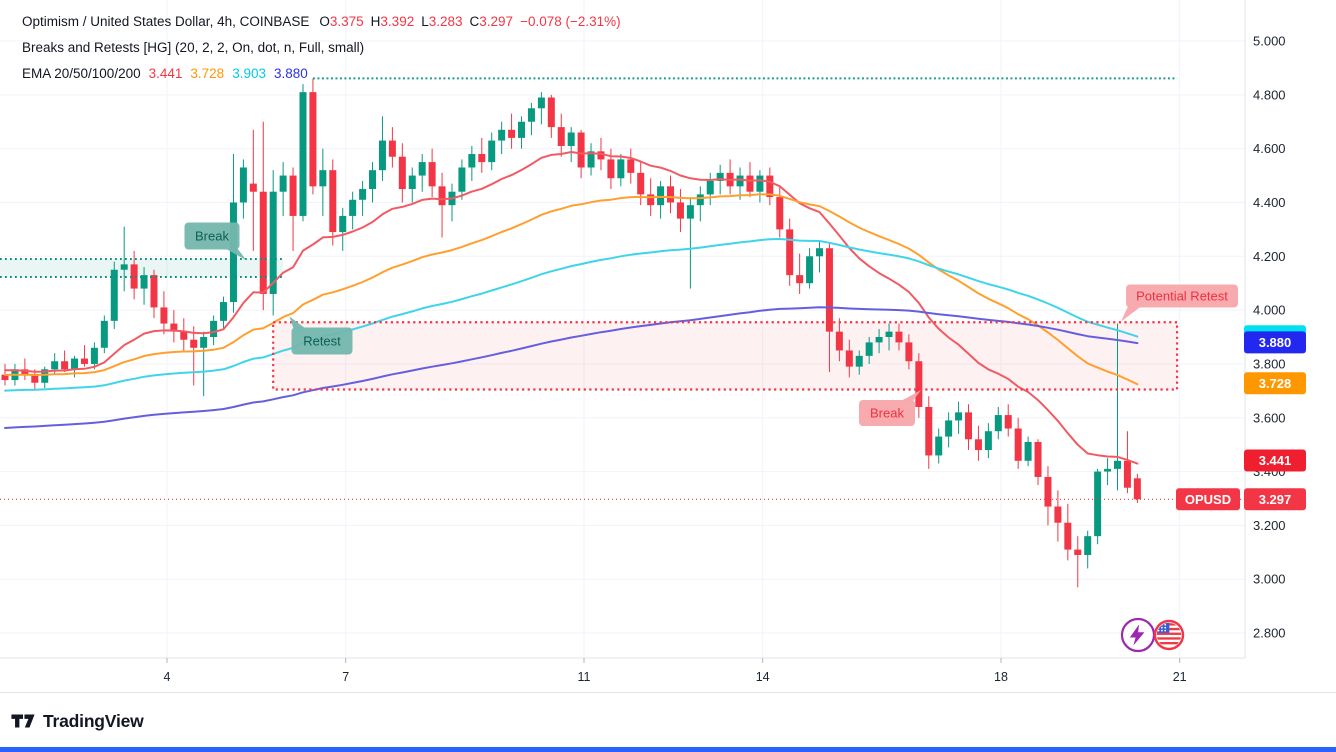 The height and width of the screenshot is (752, 1336). I want to click on symbol-price-tag-name: OPUSD, so click(1208, 499).